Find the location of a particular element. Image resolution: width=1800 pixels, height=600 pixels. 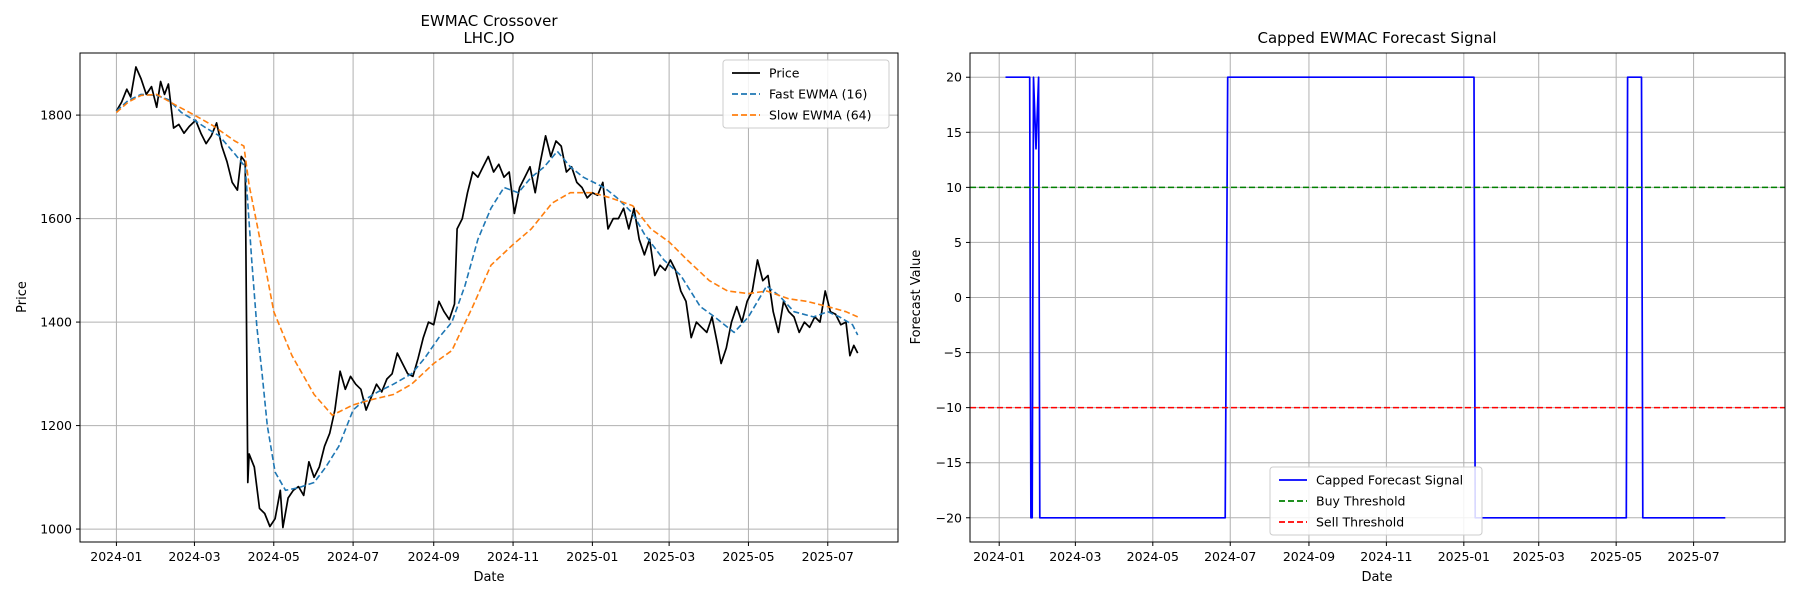

y-tick-label: 1600 is located at coordinates (56, 218).